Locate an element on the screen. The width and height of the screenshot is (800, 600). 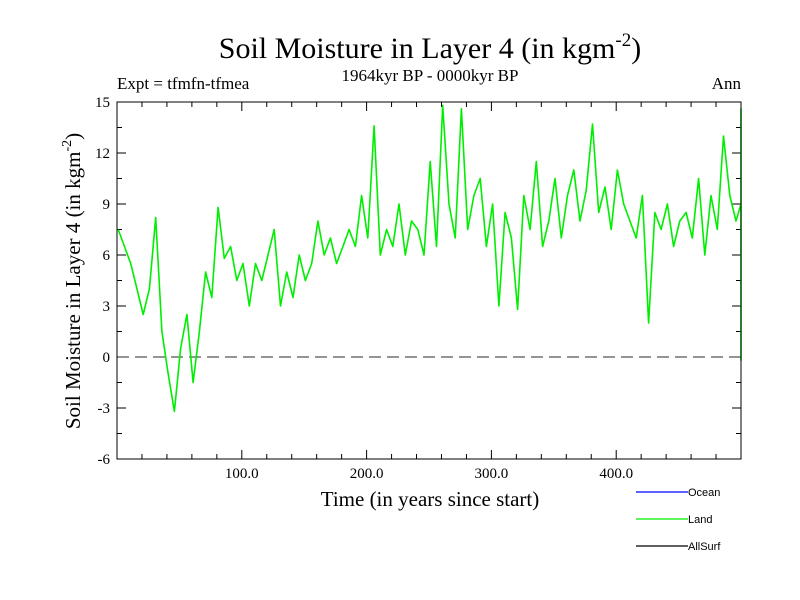
legend: Ocean Land AllSurf is located at coordinates (678, 520).